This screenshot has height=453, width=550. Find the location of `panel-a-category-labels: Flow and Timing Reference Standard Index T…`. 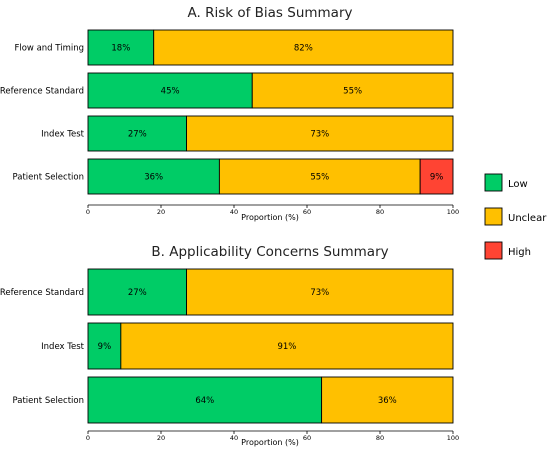

panel-a-category-labels: Flow and Timing Reference Standard Index T… is located at coordinates (42, 113).